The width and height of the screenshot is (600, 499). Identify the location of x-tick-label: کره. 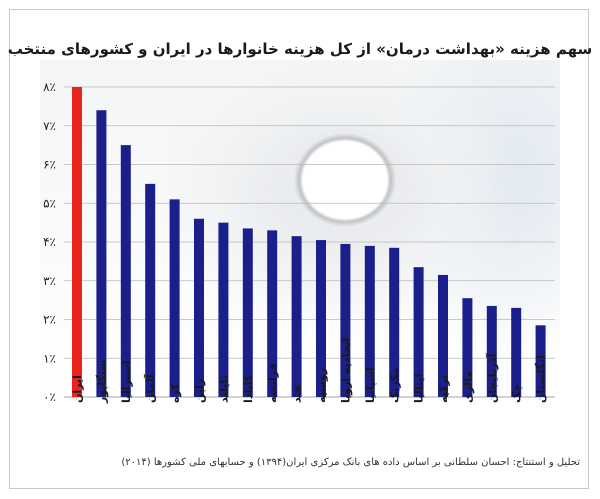
(175, 393).